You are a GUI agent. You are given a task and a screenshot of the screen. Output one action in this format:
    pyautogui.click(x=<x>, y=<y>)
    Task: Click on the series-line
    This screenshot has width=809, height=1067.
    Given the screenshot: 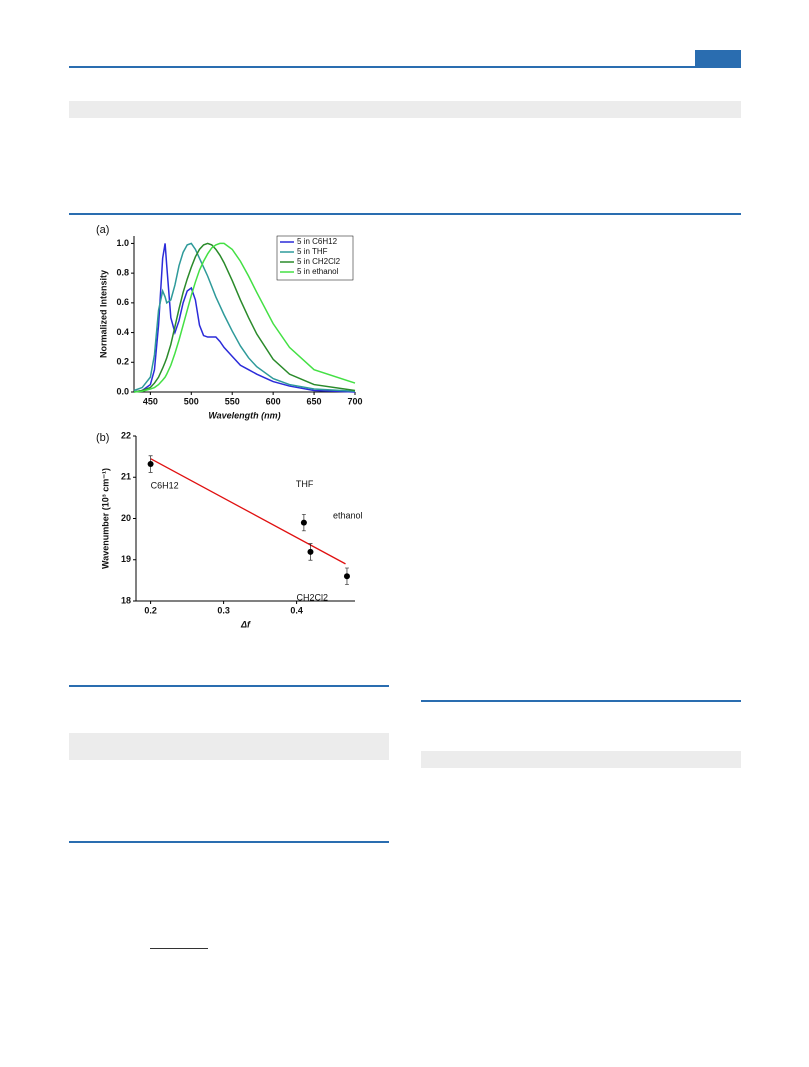 What is the action you would take?
    pyautogui.click(x=244, y=317)
    